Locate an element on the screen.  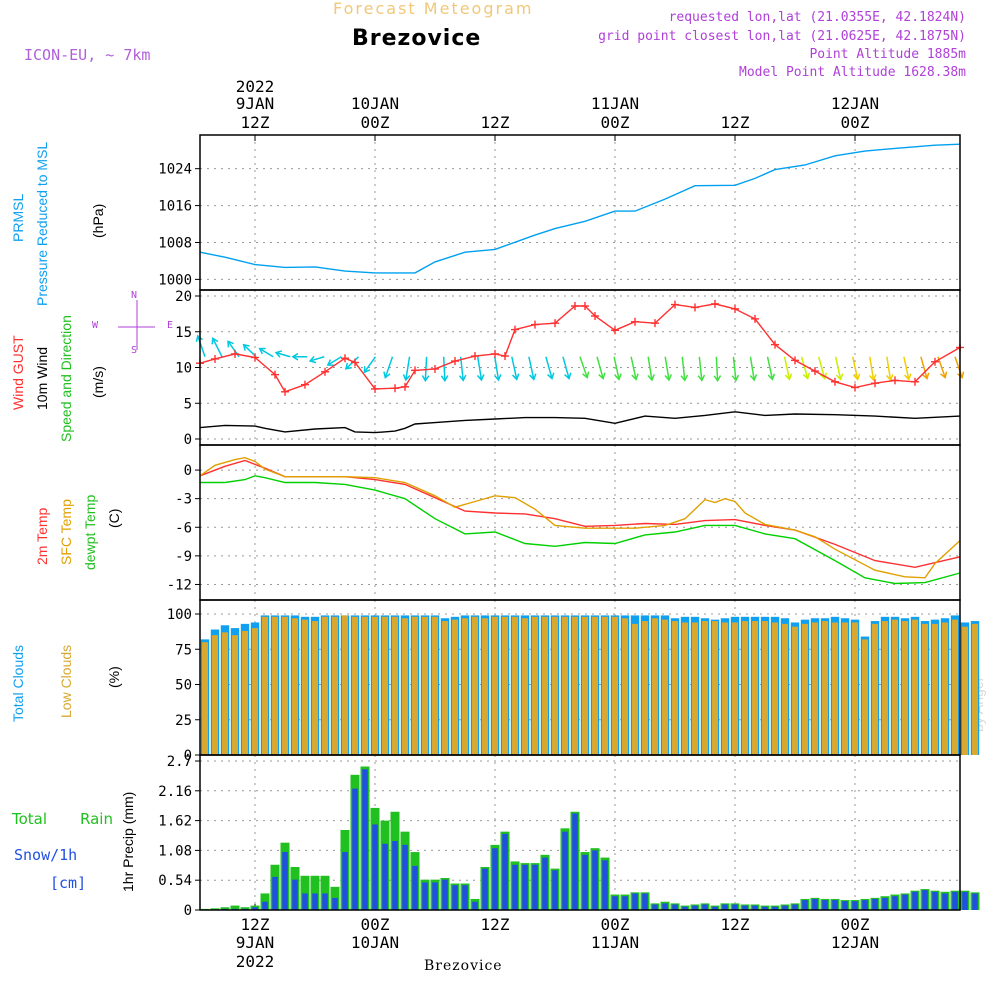
y-tick-label: 0 is located at coordinates (188, 440).